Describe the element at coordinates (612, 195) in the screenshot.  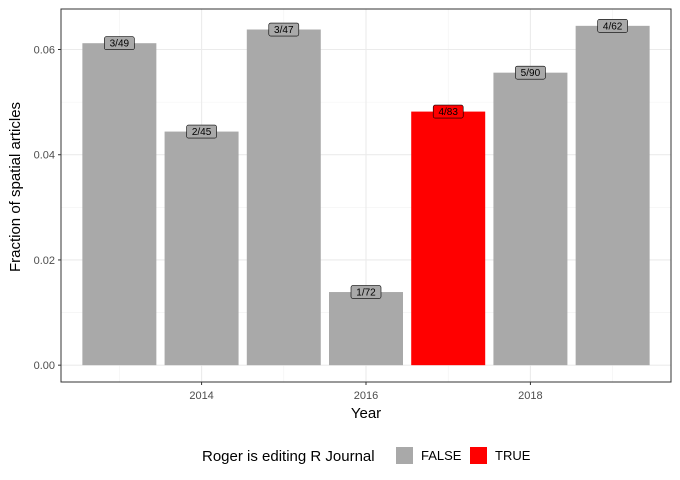
I see `bar-2019` at that location.